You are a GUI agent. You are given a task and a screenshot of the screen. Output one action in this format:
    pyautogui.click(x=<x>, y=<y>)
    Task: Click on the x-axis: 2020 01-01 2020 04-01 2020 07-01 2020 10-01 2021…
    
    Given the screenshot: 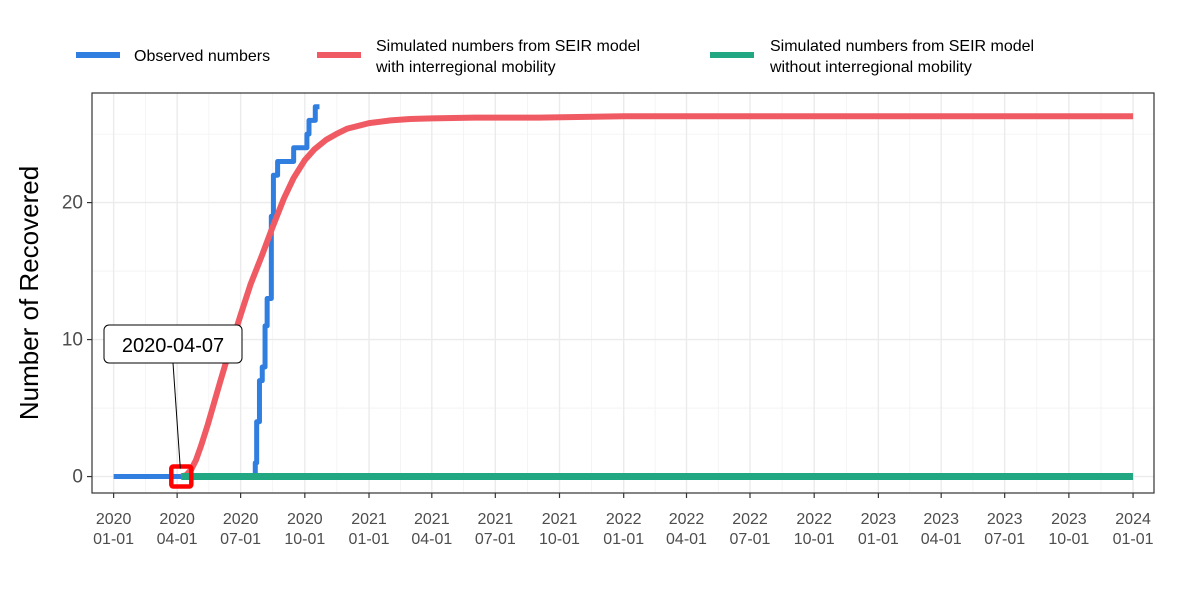 What is the action you would take?
    pyautogui.click(x=623, y=520)
    